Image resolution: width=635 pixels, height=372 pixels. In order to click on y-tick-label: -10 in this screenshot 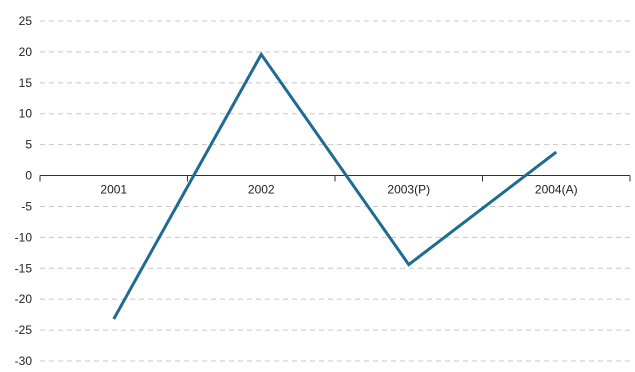, I will do `click(24, 237)`.